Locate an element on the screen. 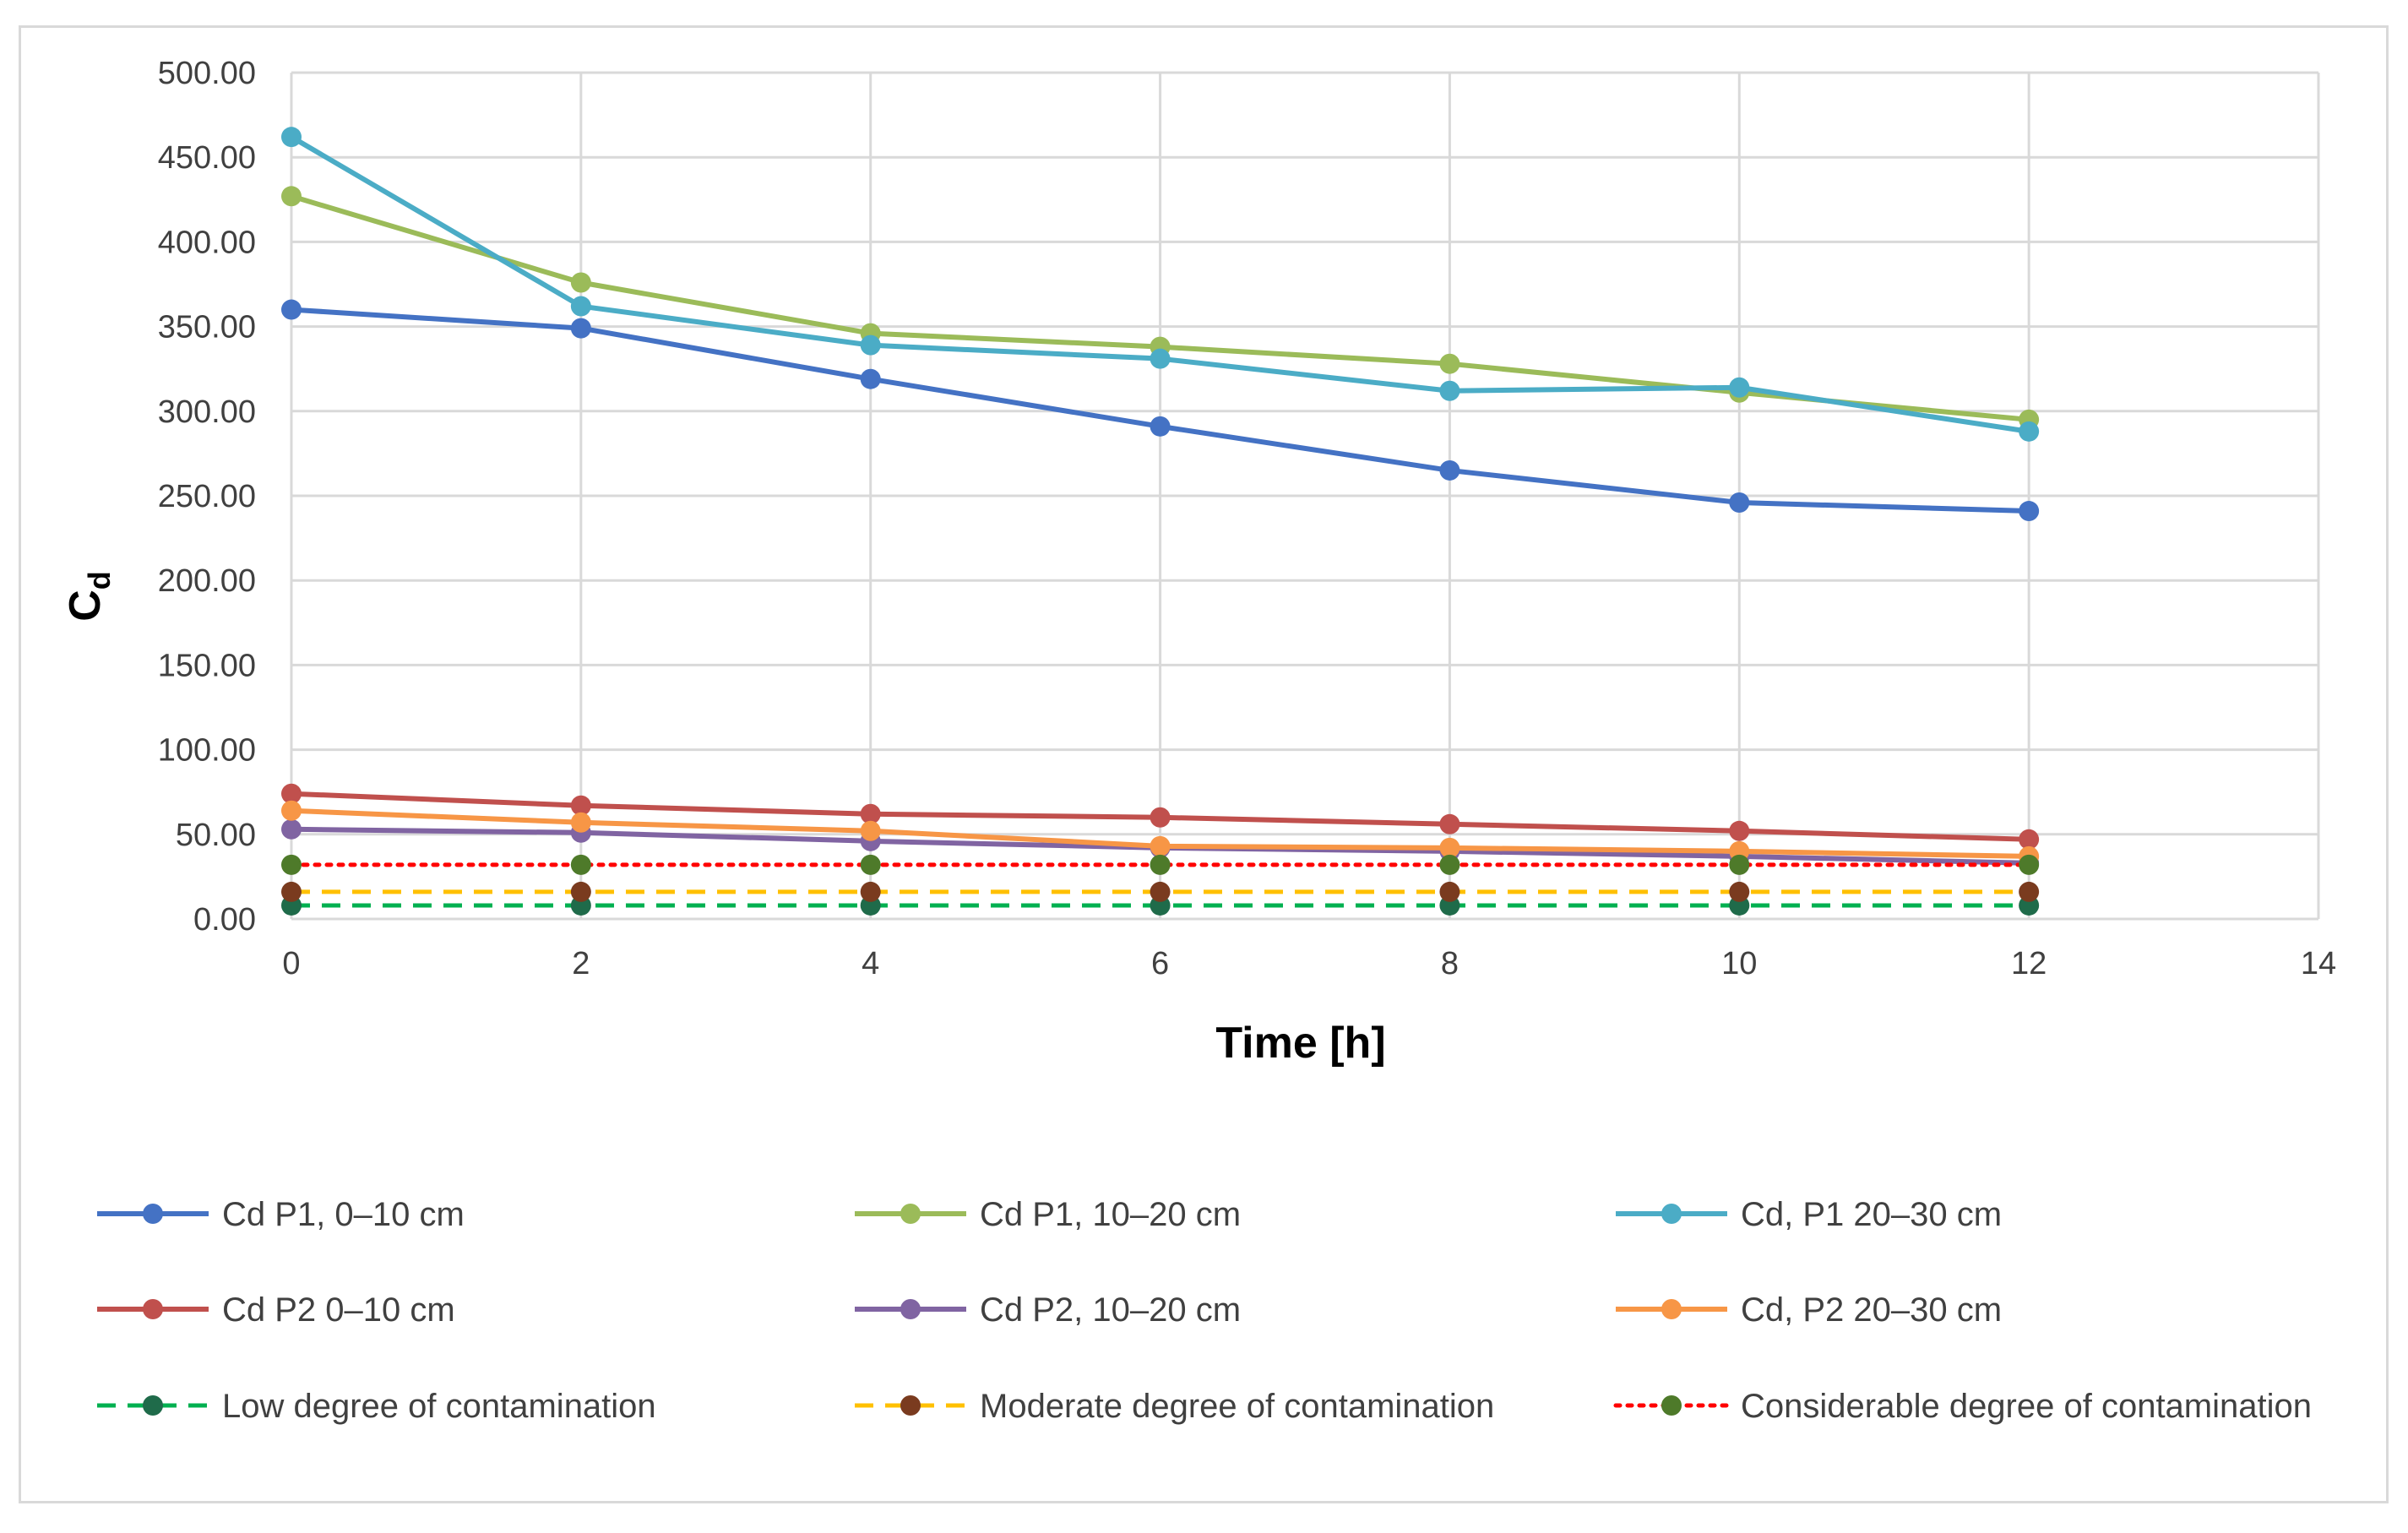 The image size is (2408, 1533). x-tick-label: 12 is located at coordinates (2029, 964).